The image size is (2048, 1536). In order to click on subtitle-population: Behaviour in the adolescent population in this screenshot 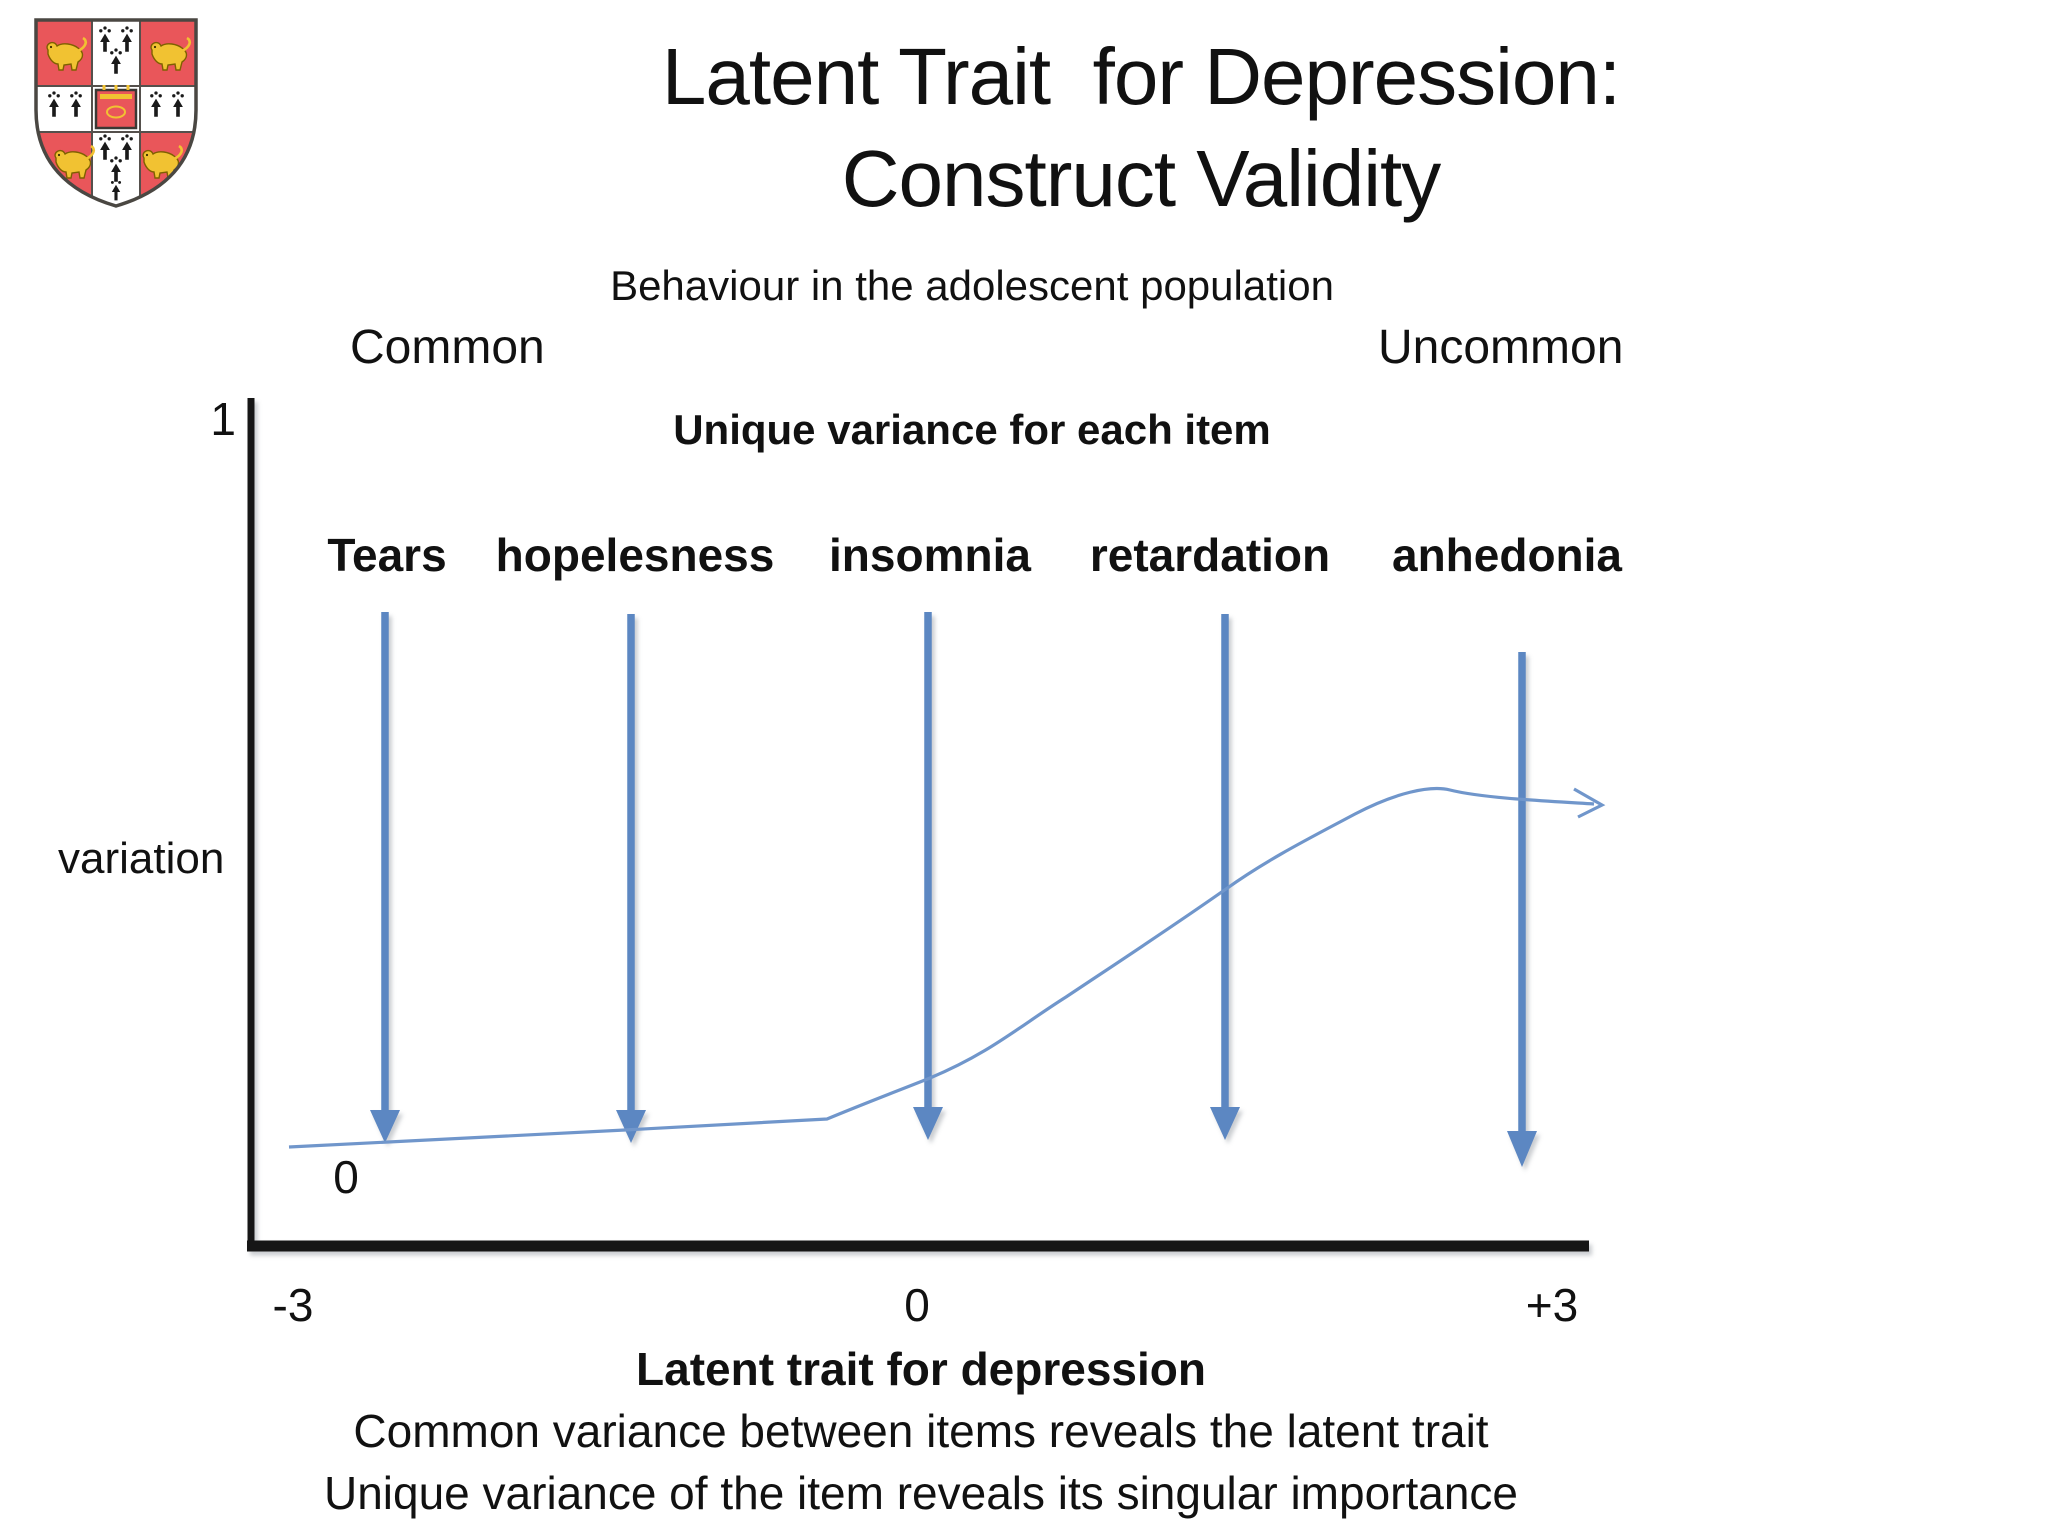, I will do `click(972, 285)`.